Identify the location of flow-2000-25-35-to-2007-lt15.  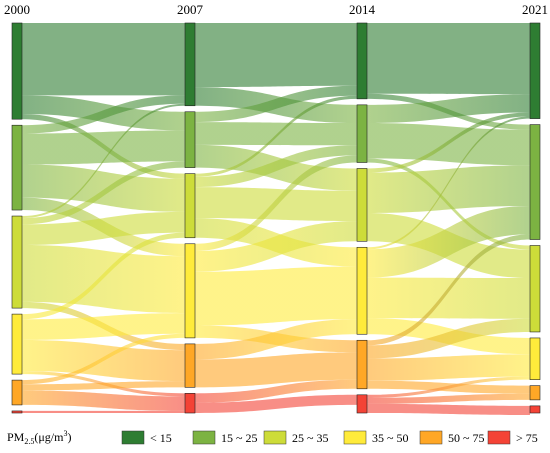
(103, 161).